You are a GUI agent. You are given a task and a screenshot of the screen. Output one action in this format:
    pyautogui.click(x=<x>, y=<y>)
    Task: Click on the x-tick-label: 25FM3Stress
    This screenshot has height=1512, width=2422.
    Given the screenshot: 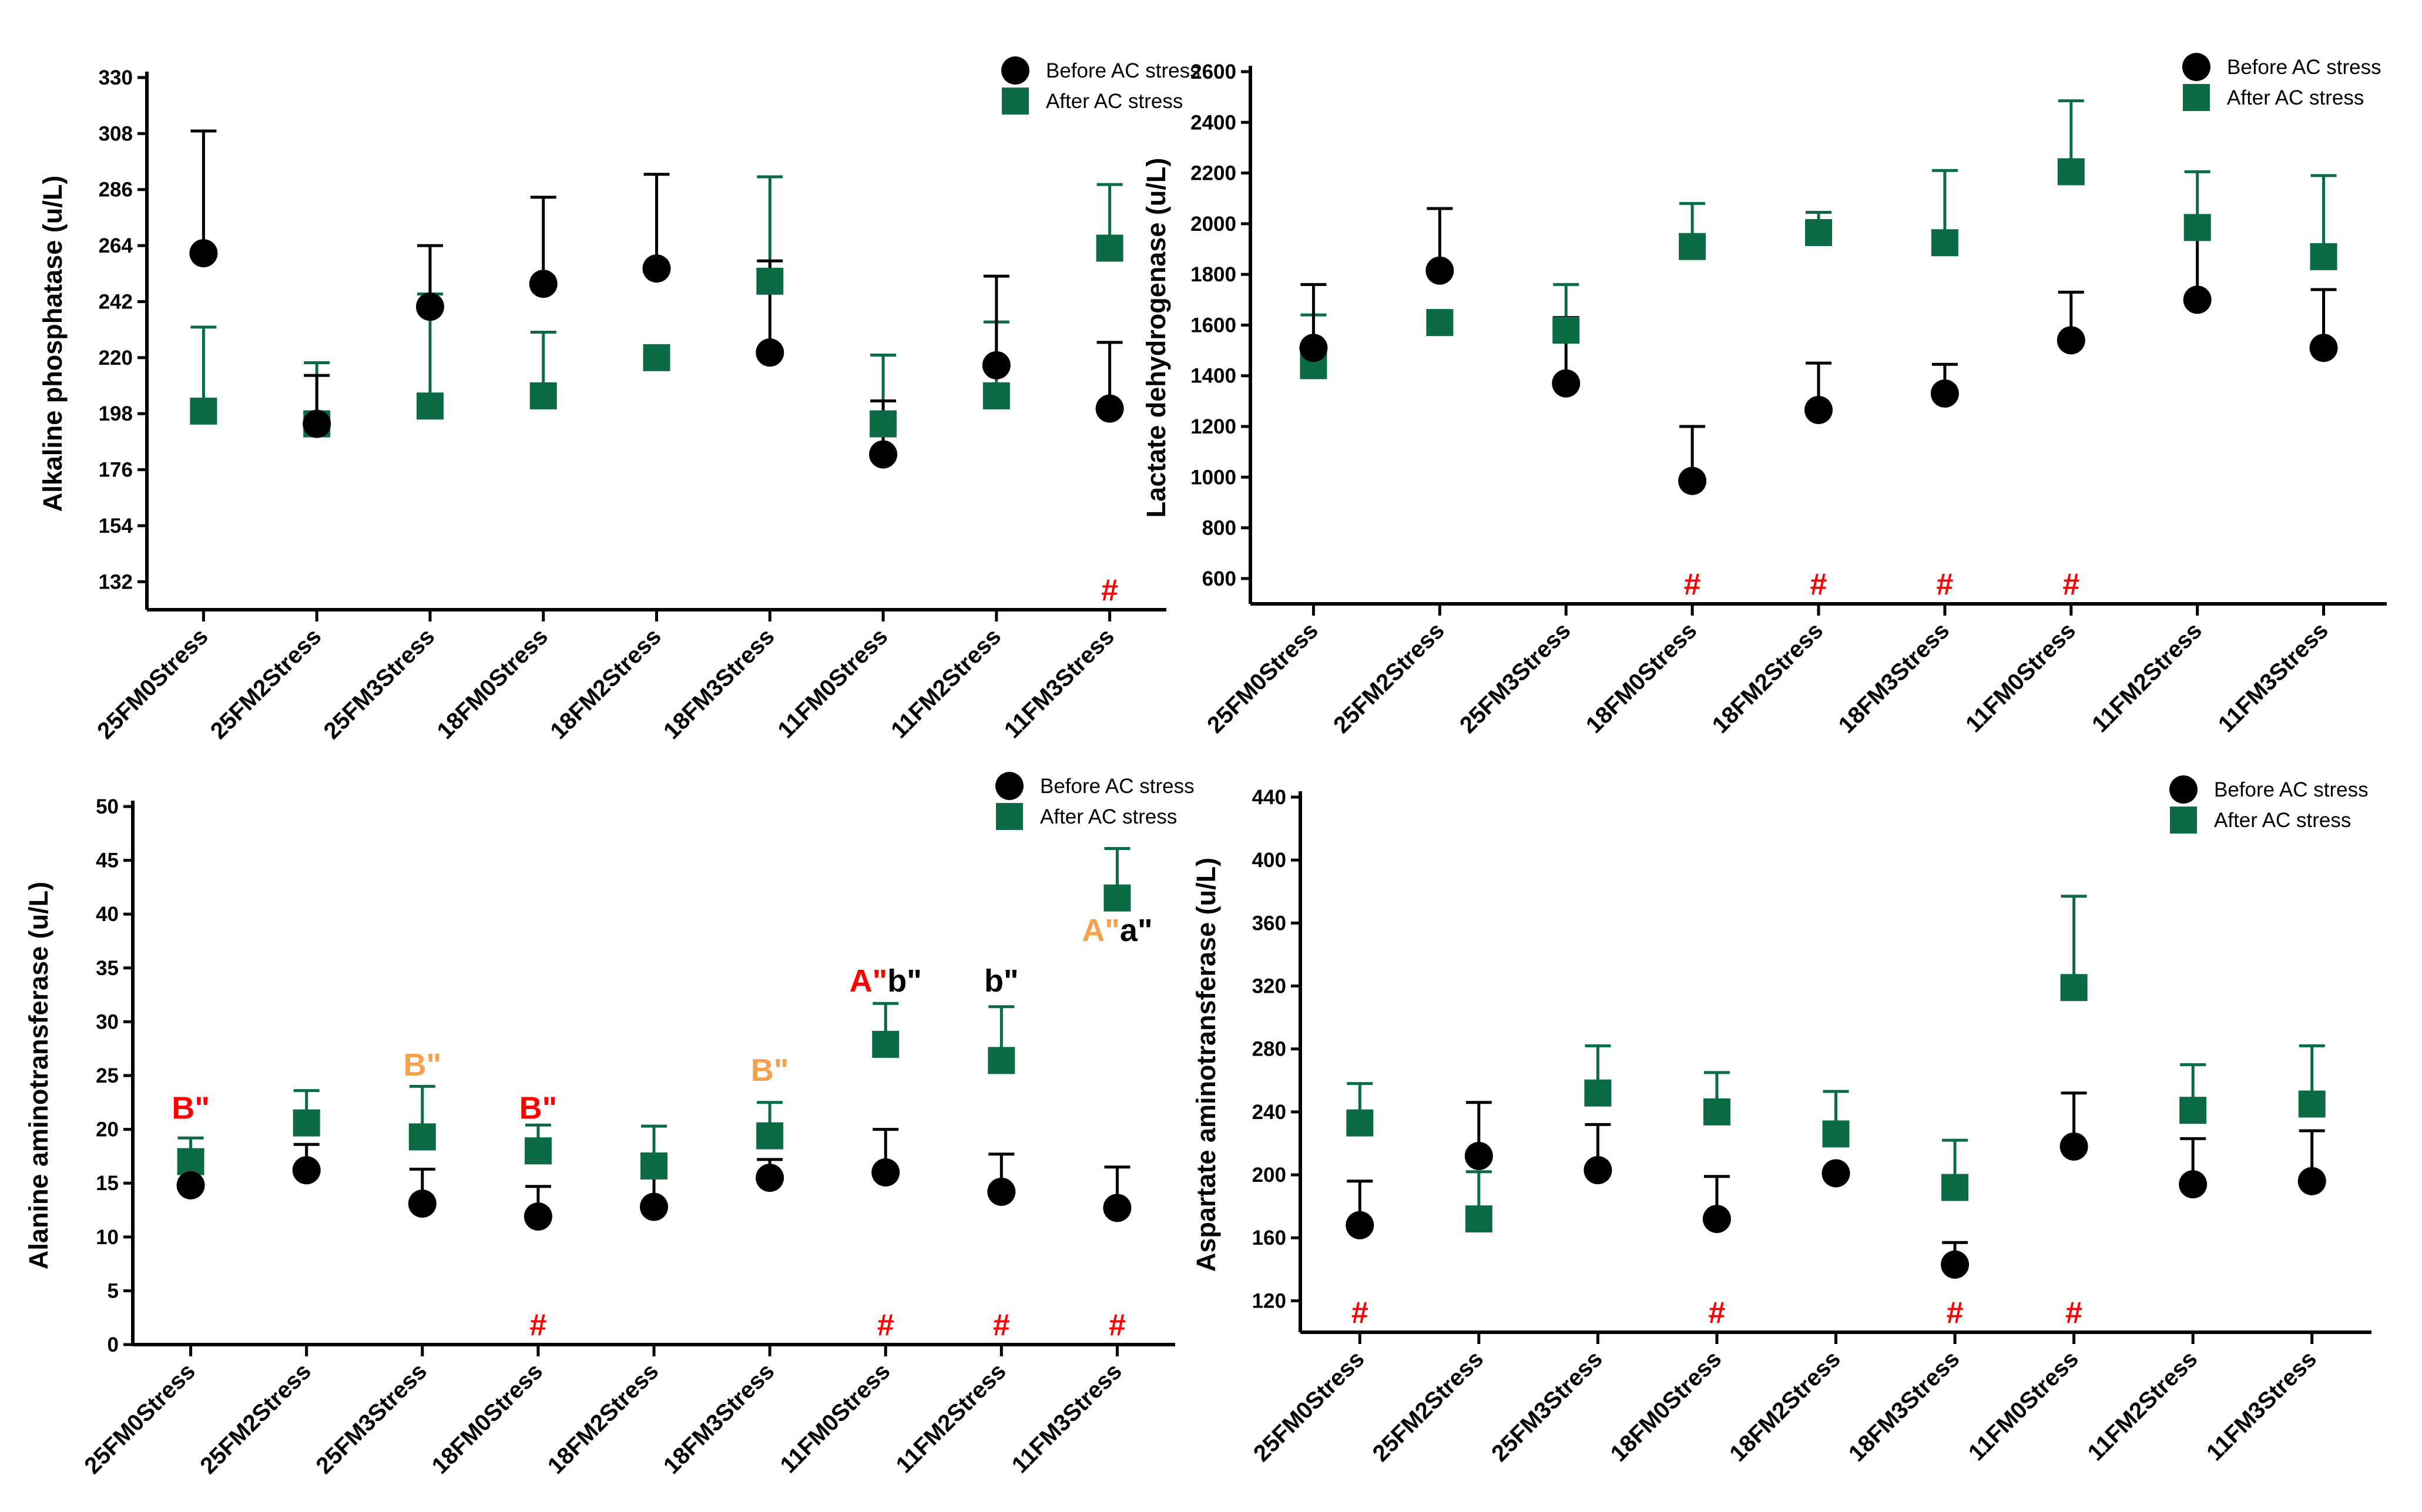 What is the action you would take?
    pyautogui.click(x=1548, y=1406)
    